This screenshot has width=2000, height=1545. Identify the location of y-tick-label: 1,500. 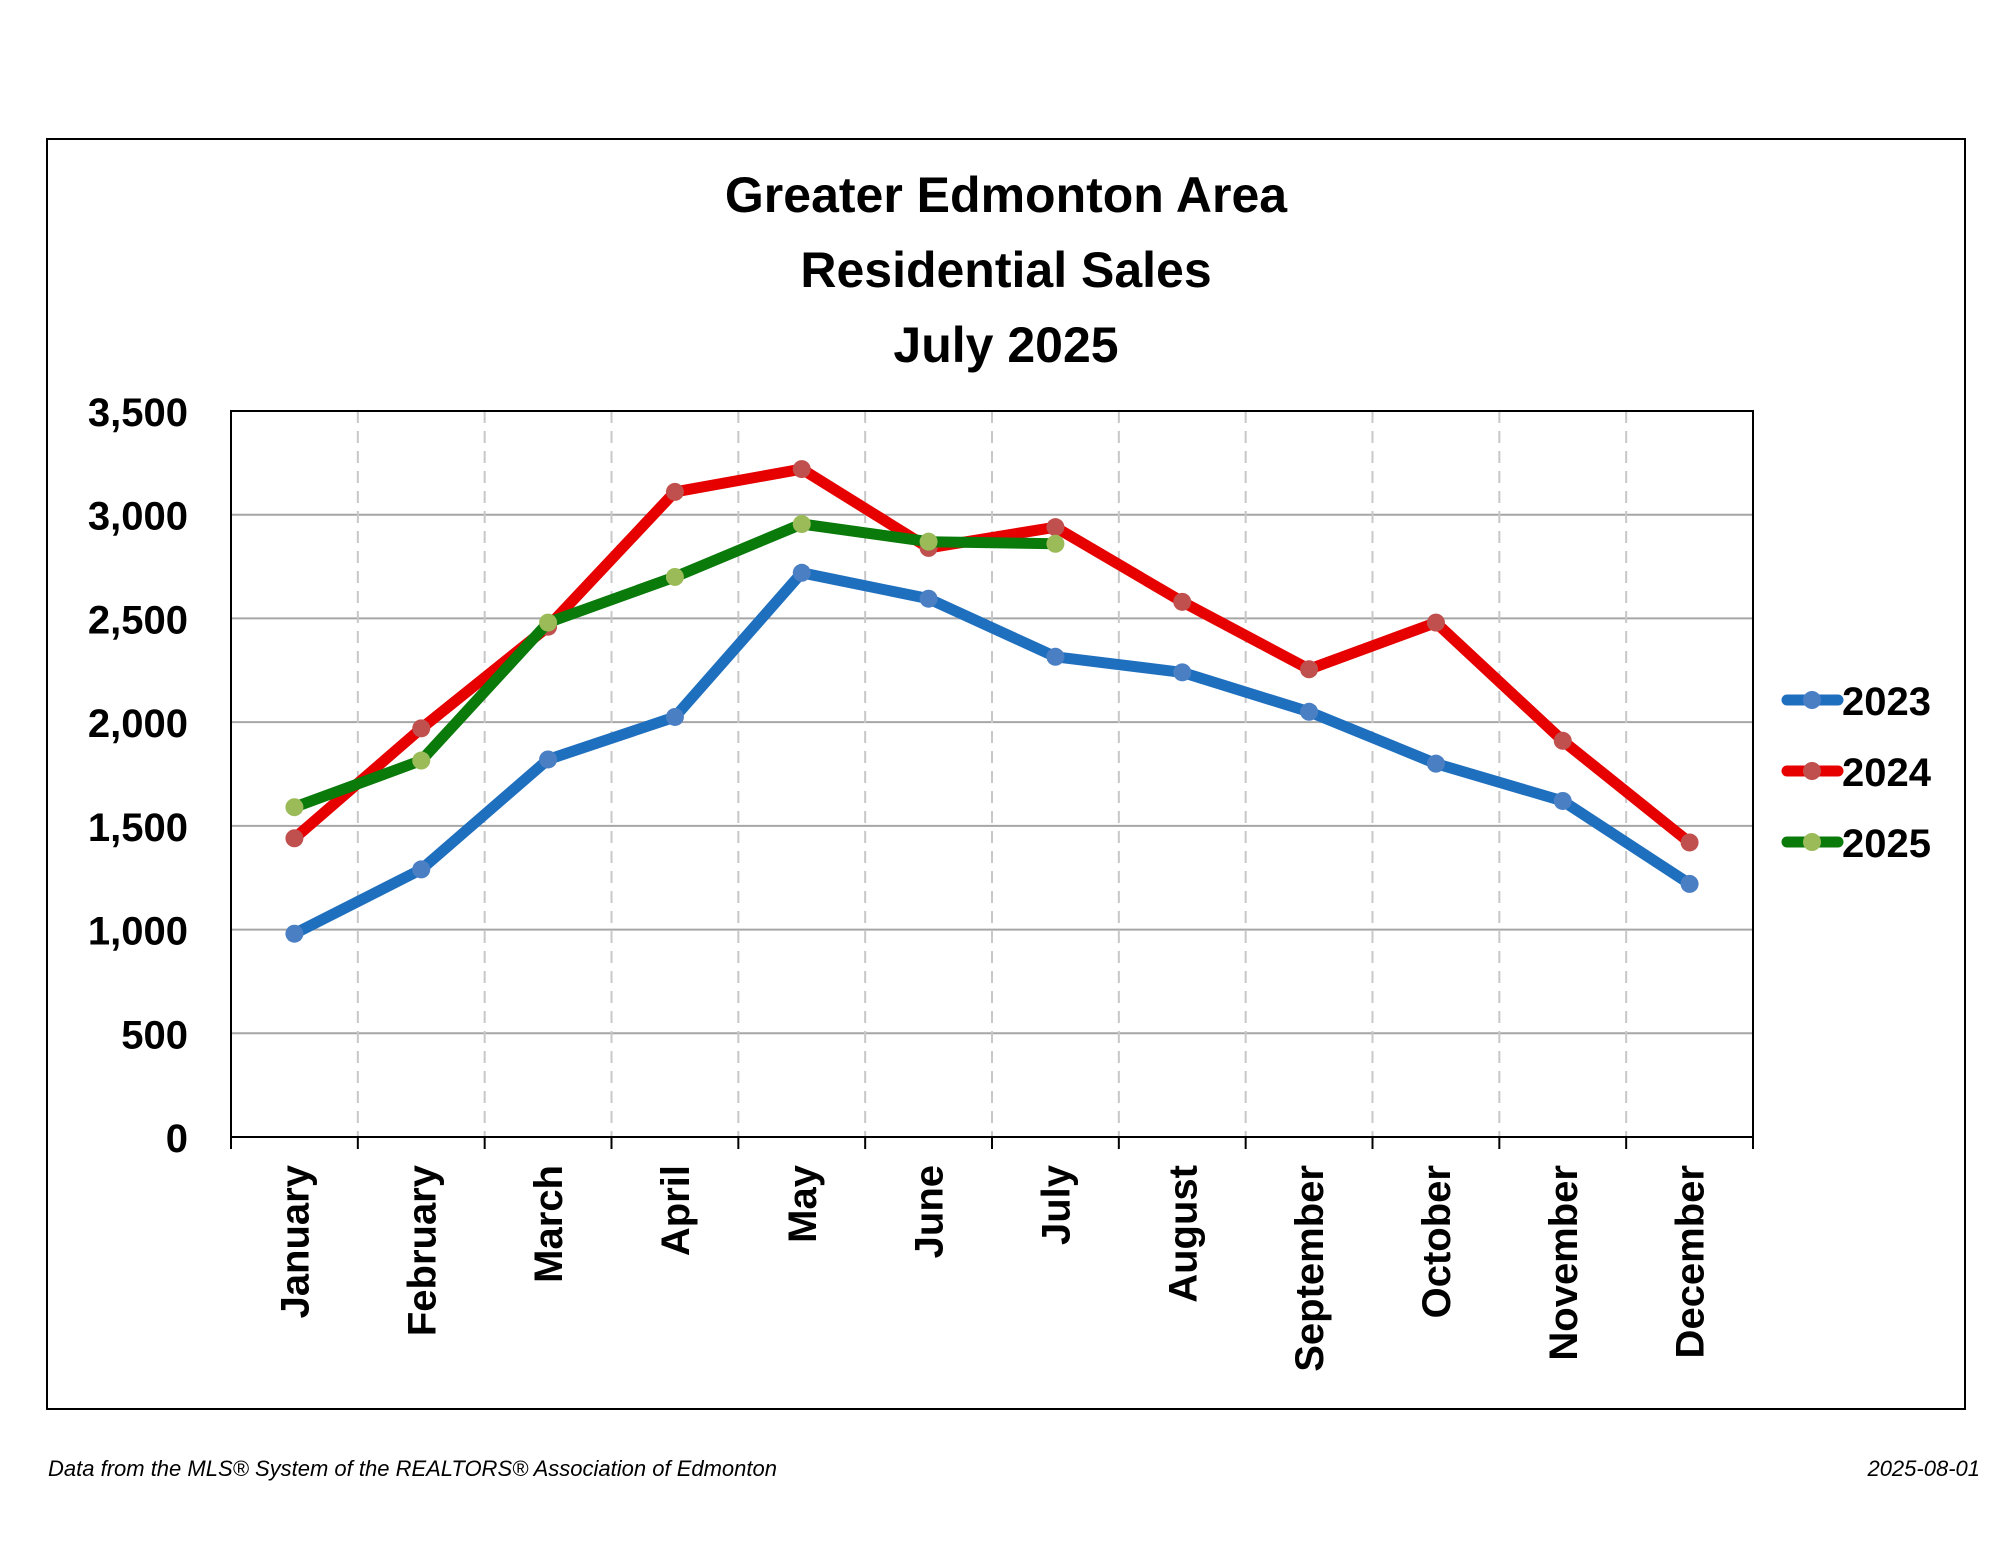
(138, 828).